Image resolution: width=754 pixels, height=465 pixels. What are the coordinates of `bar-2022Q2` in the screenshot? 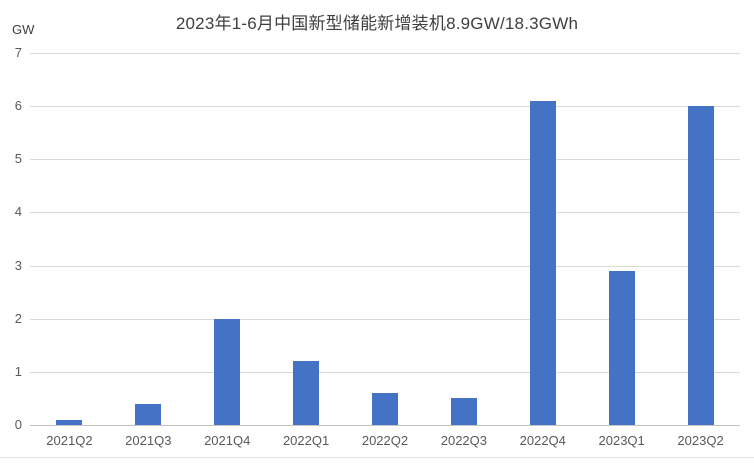 It's located at (385, 409).